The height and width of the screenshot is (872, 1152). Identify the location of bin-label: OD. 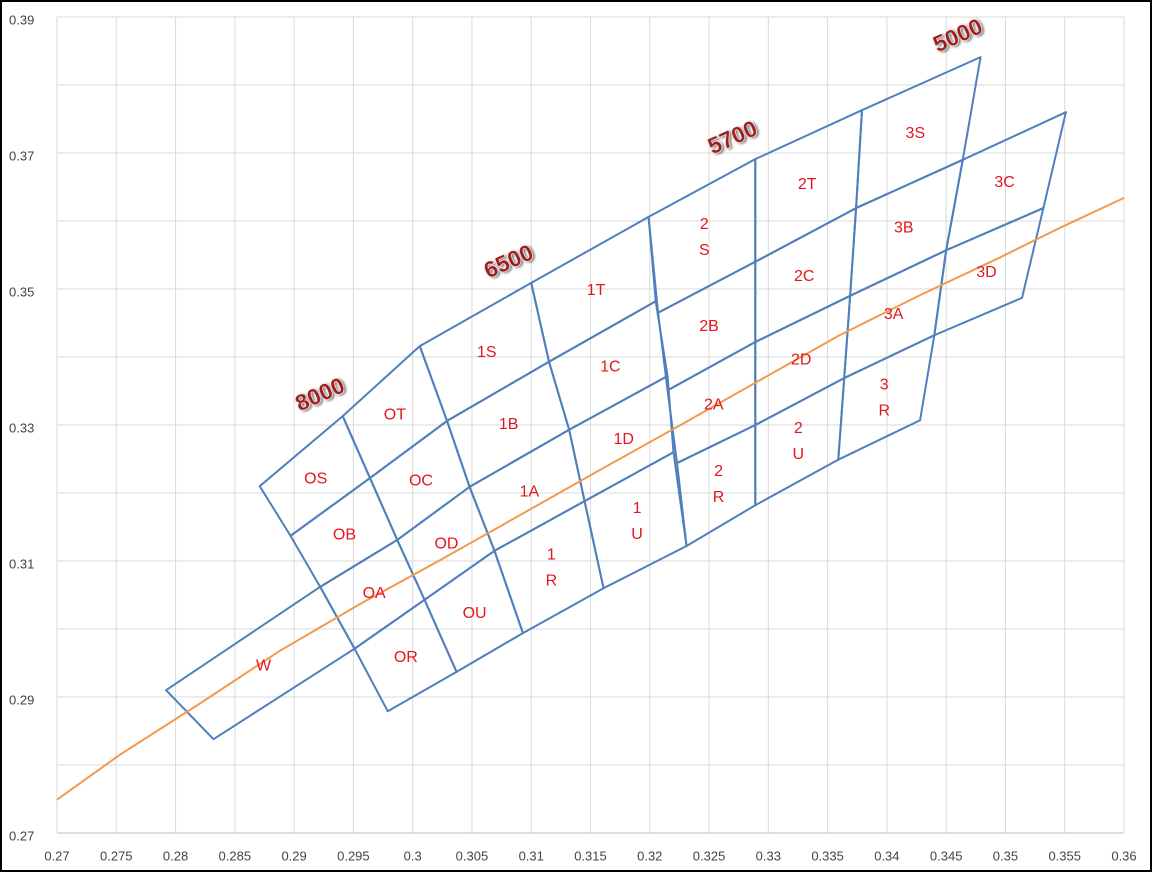
(446, 544).